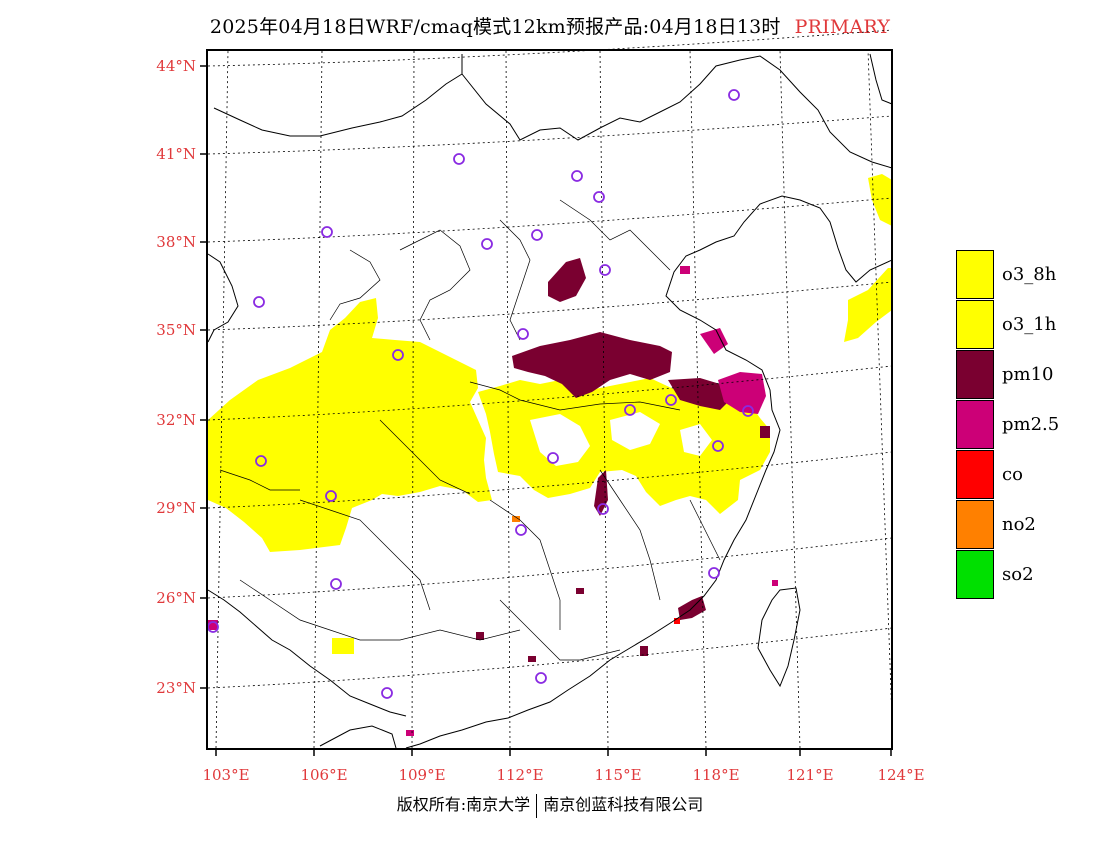 The height and width of the screenshot is (850, 1100). I want to click on meridian-124e, so click(880, 385).